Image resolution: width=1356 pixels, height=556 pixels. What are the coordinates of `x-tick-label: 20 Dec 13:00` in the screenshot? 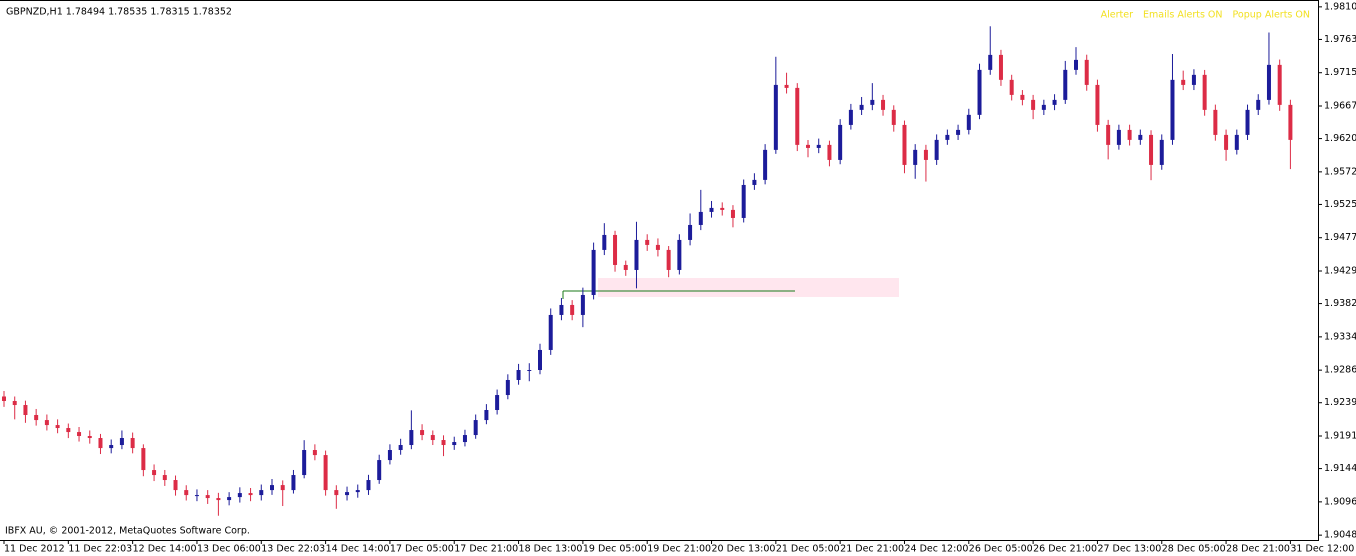 It's located at (744, 549).